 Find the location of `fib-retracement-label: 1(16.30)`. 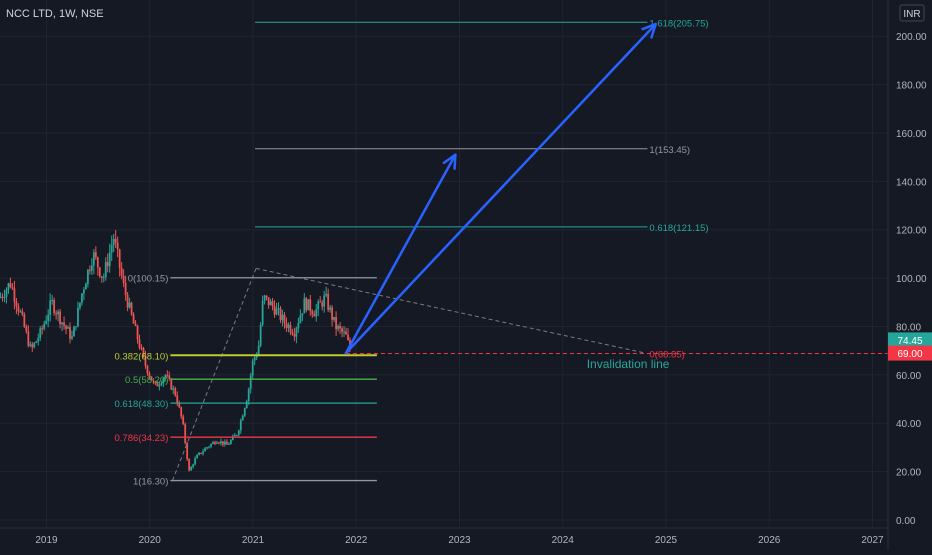

fib-retracement-label: 1(16.30) is located at coordinates (150, 482).